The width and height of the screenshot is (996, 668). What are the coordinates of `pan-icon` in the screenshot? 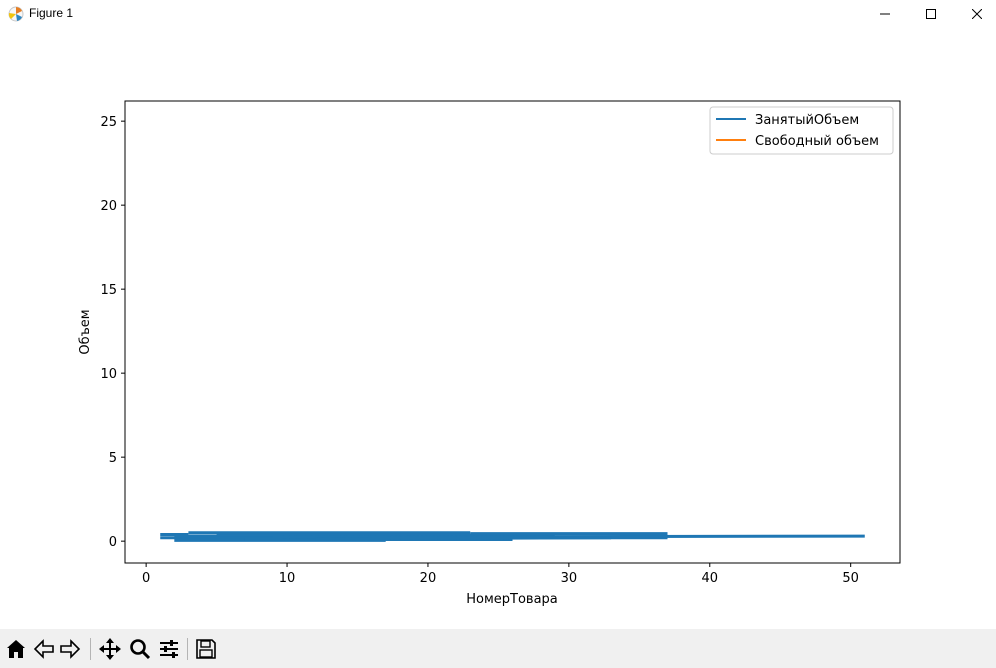 It's located at (110, 649).